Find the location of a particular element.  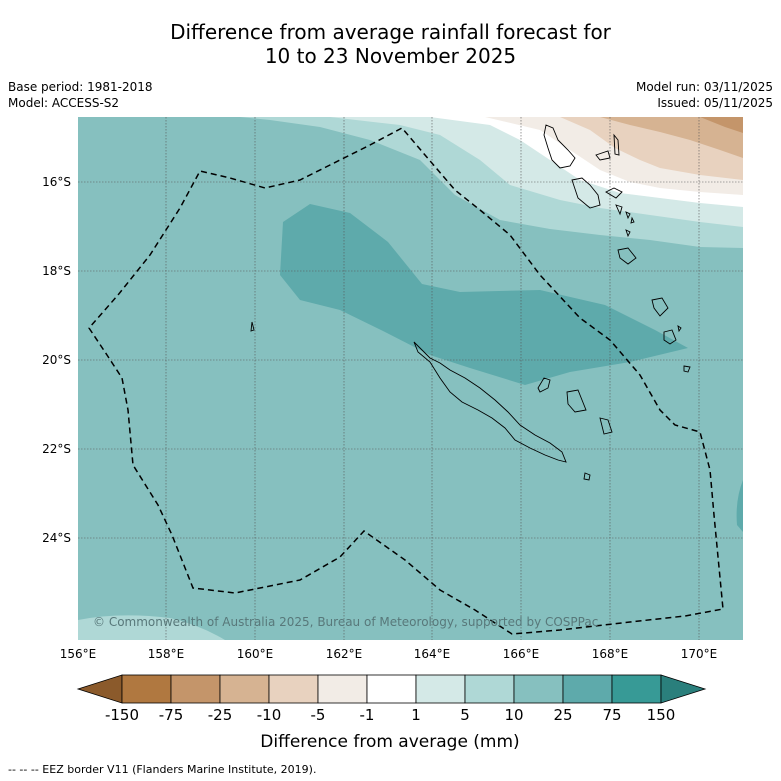

model-name: Model: ACCESS-S2 is located at coordinates (64, 103).